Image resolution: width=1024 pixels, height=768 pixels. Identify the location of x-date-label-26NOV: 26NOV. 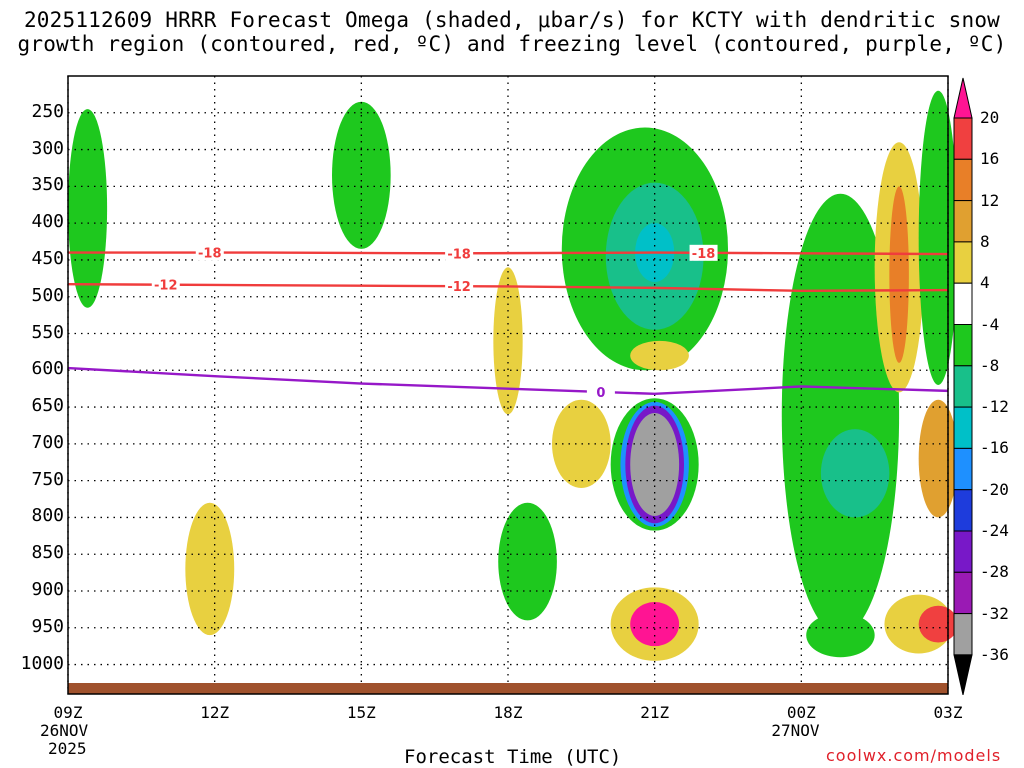
(64, 730).